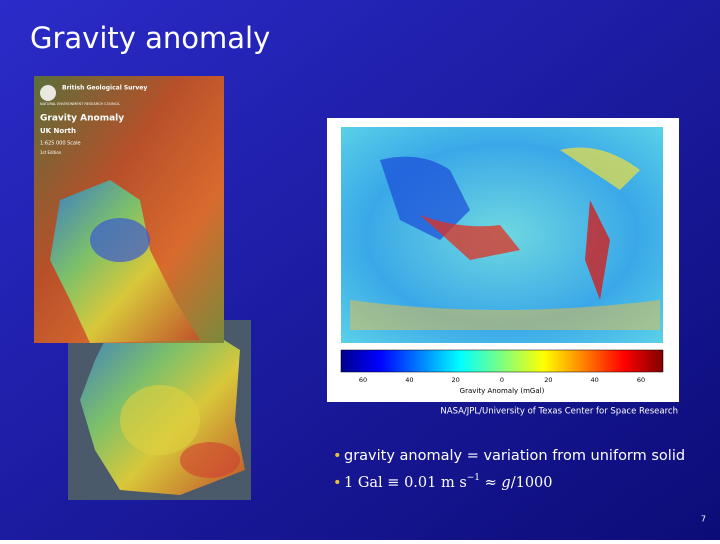  I want to click on slide-title: Gravity anomaly, so click(150, 38).